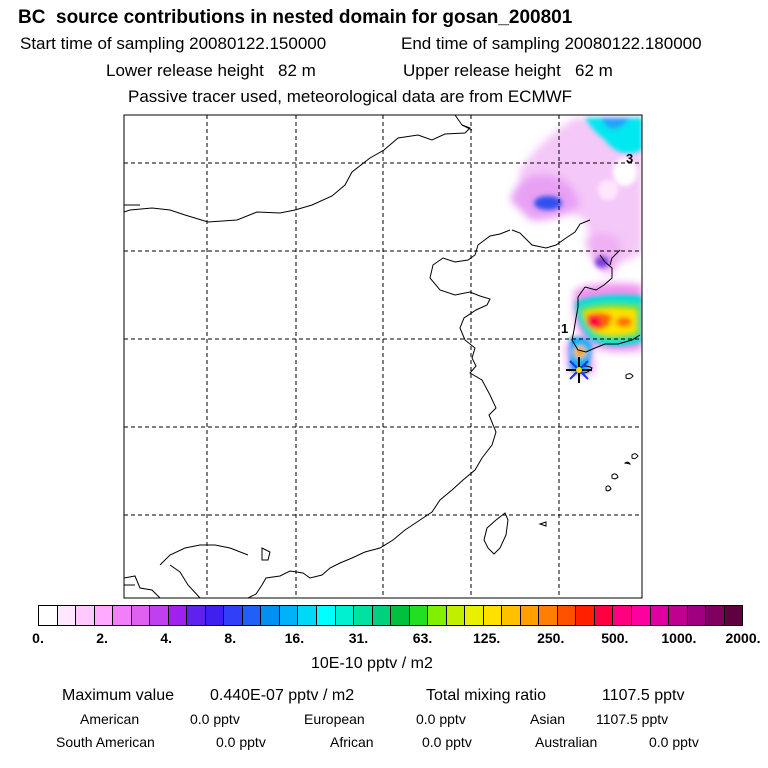 This screenshot has width=768, height=768. Describe the element at coordinates (422, 638) in the screenshot. I see `colorbar-tick-label: 63.` at that location.